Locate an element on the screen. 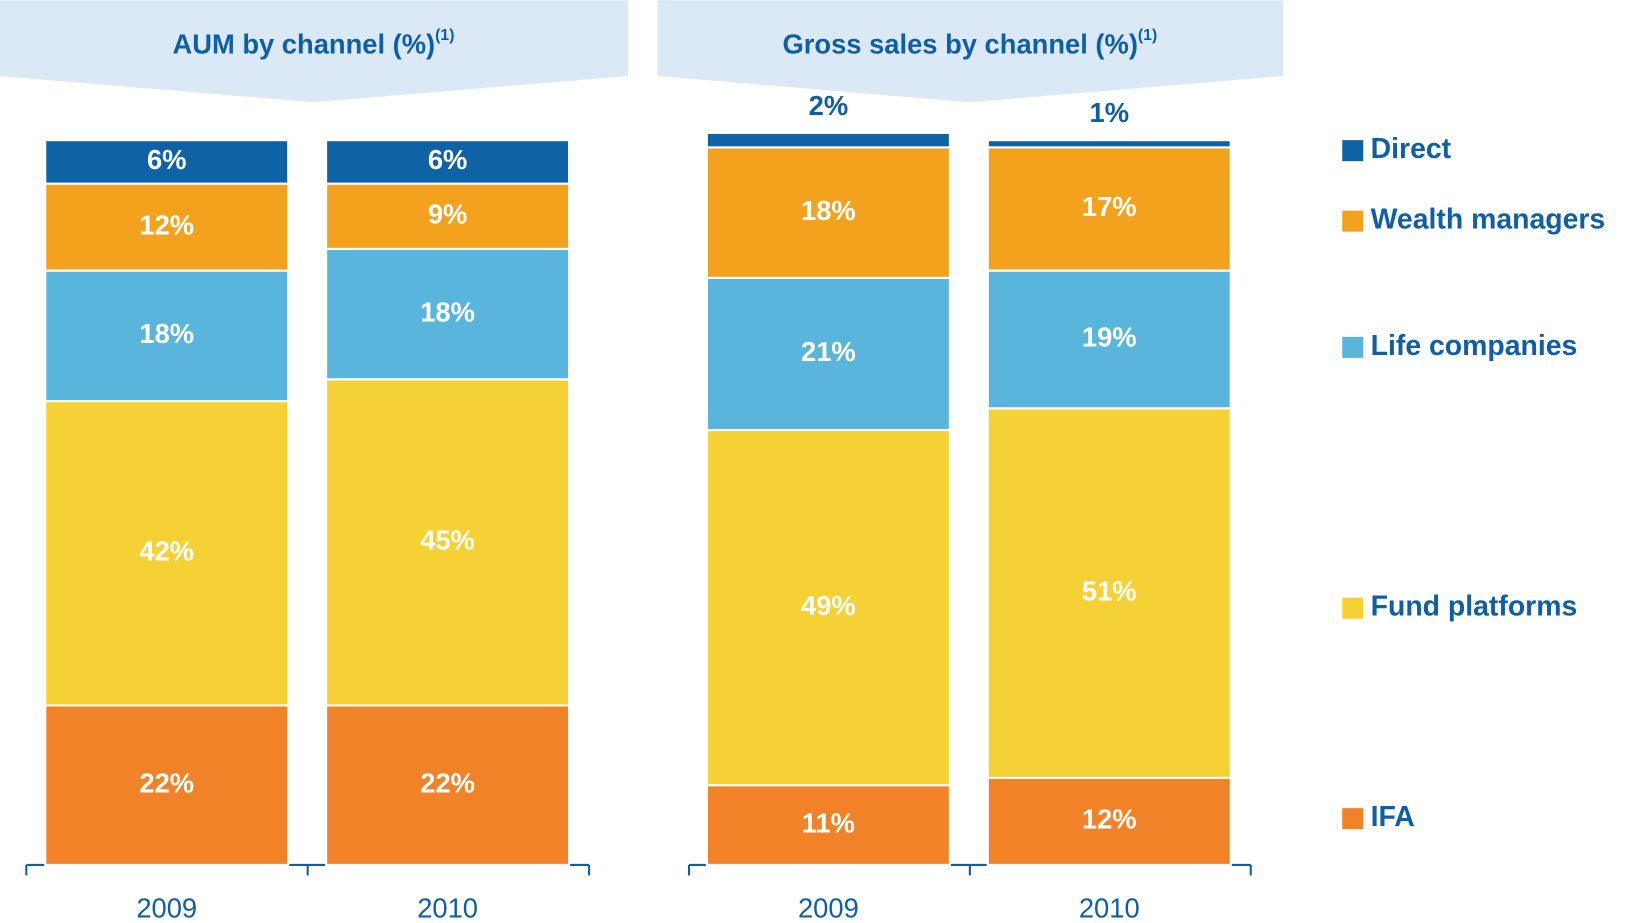  legend-label: IFA is located at coordinates (1393, 817).